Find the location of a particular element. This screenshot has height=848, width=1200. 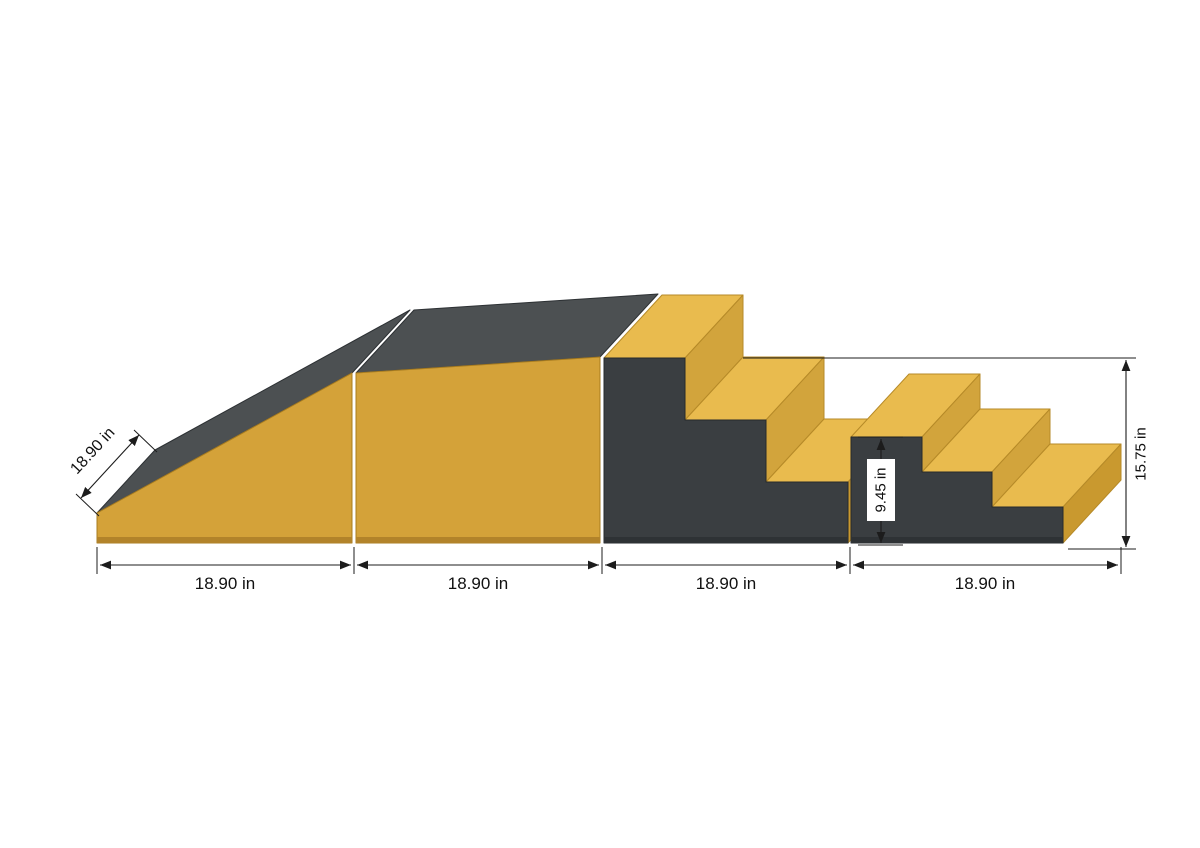

small-stair-height-label-backplate is located at coordinates (881, 490).